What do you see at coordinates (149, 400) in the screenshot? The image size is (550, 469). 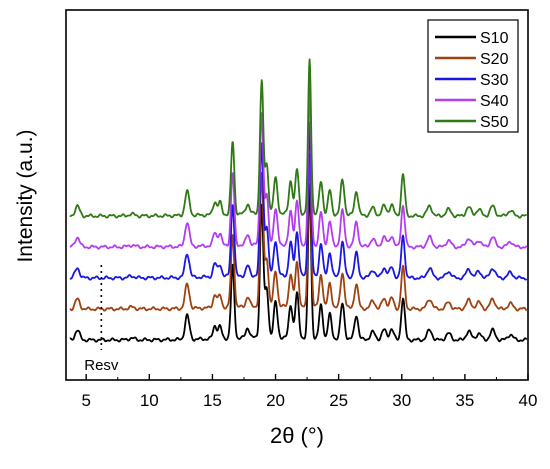 I see `x-tick-label: 10` at bounding box center [149, 400].